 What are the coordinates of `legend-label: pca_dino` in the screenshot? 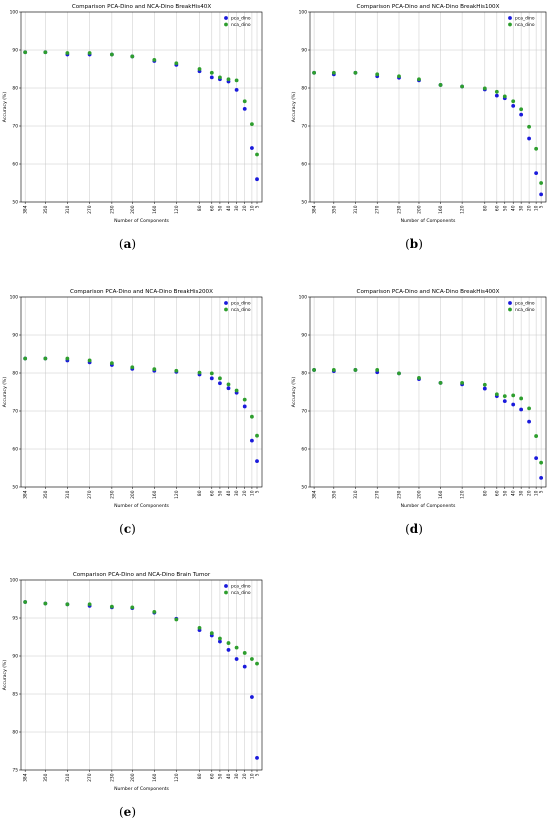 It's located at (241, 304).